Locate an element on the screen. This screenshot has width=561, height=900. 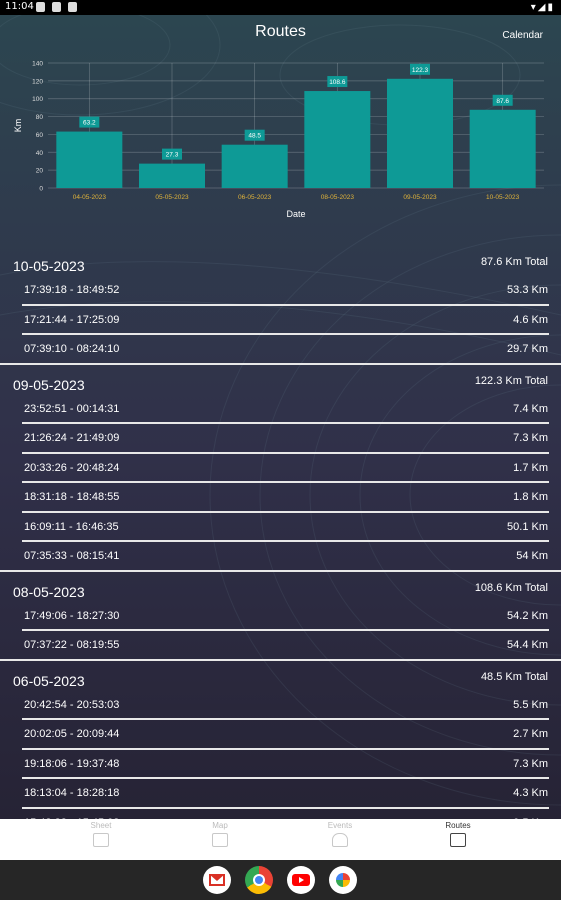
day-total: 48.5 Km Total is located at coordinates (514, 676).